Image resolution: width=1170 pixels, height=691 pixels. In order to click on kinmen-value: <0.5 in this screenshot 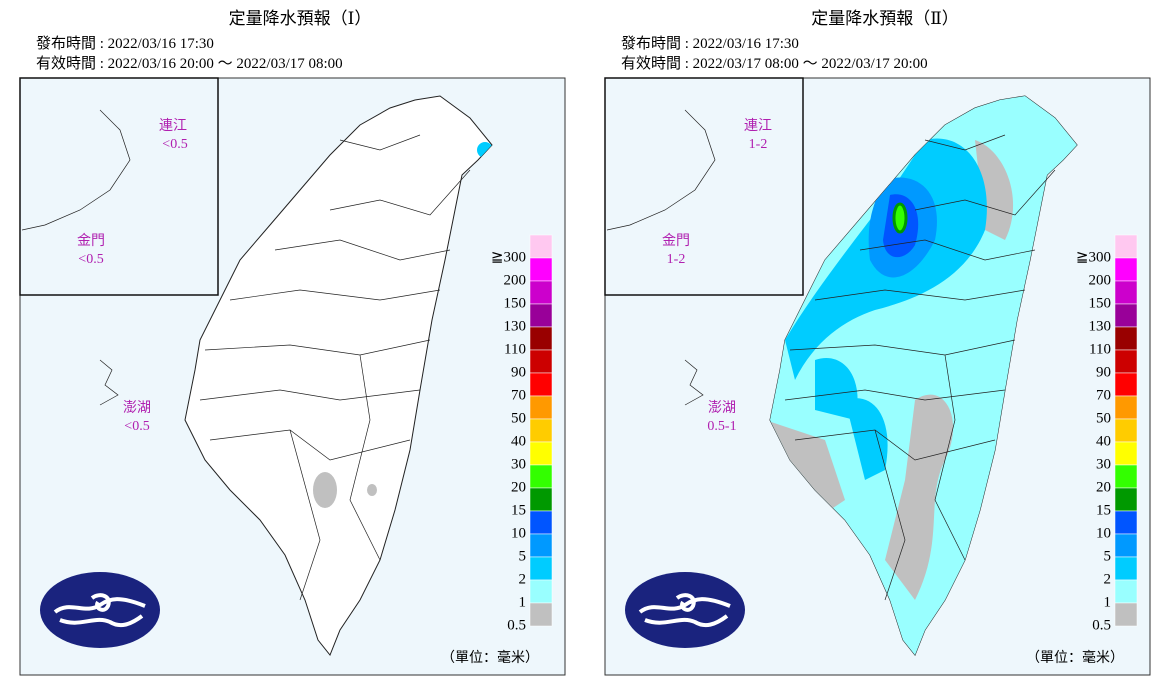, I will do `click(90, 259)`.